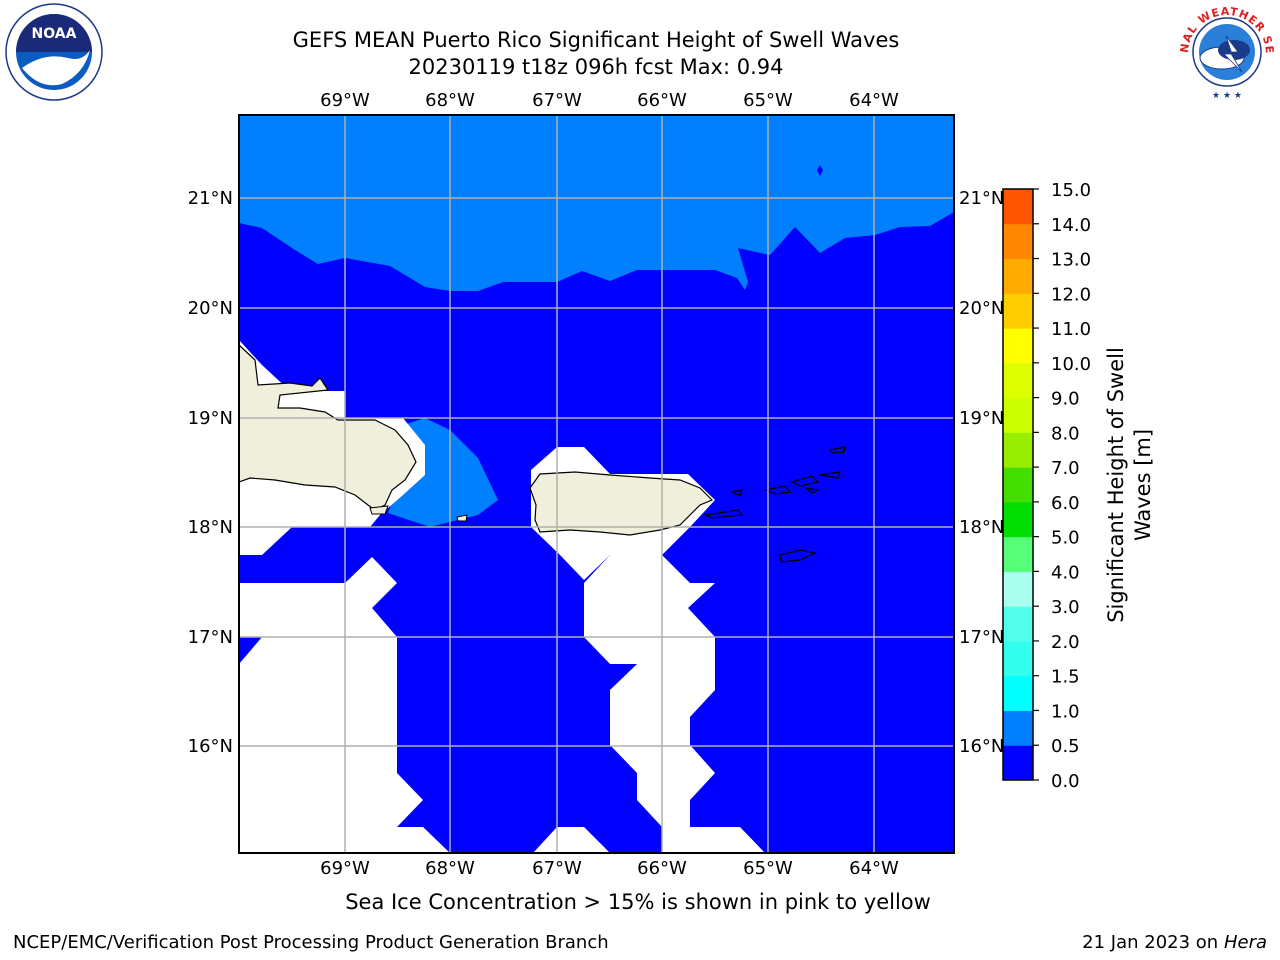  Describe the element at coordinates (1153, 942) in the screenshot. I see `footer-date-text: 21 Jan 2023 on` at that location.